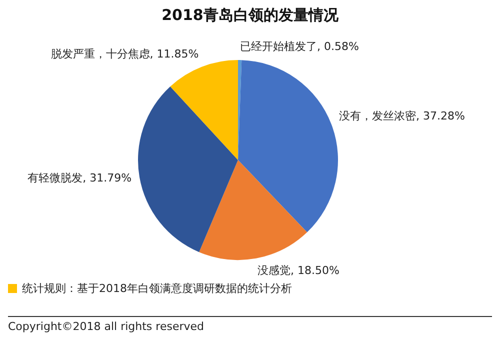 The height and width of the screenshot is (340, 500). Describe the element at coordinates (299, 271) in the screenshot. I see `slice-label: 没感觉, 18.50%` at that location.